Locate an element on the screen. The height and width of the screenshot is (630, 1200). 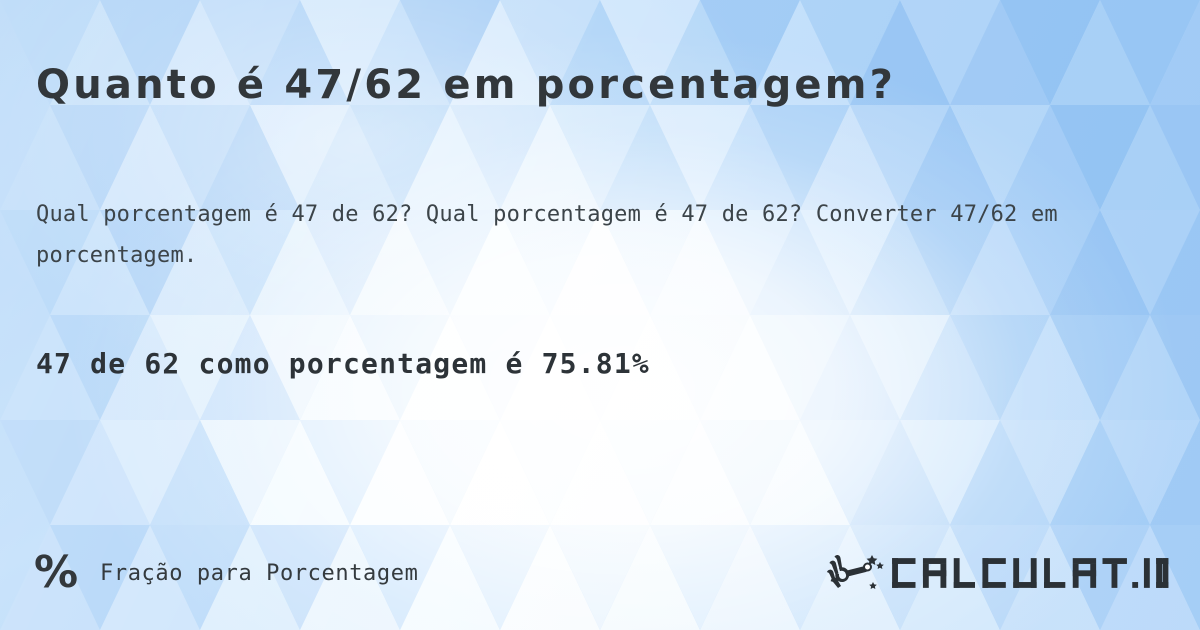
card-footer: % Fração para Porcentagem is located at coordinates (600, 573).